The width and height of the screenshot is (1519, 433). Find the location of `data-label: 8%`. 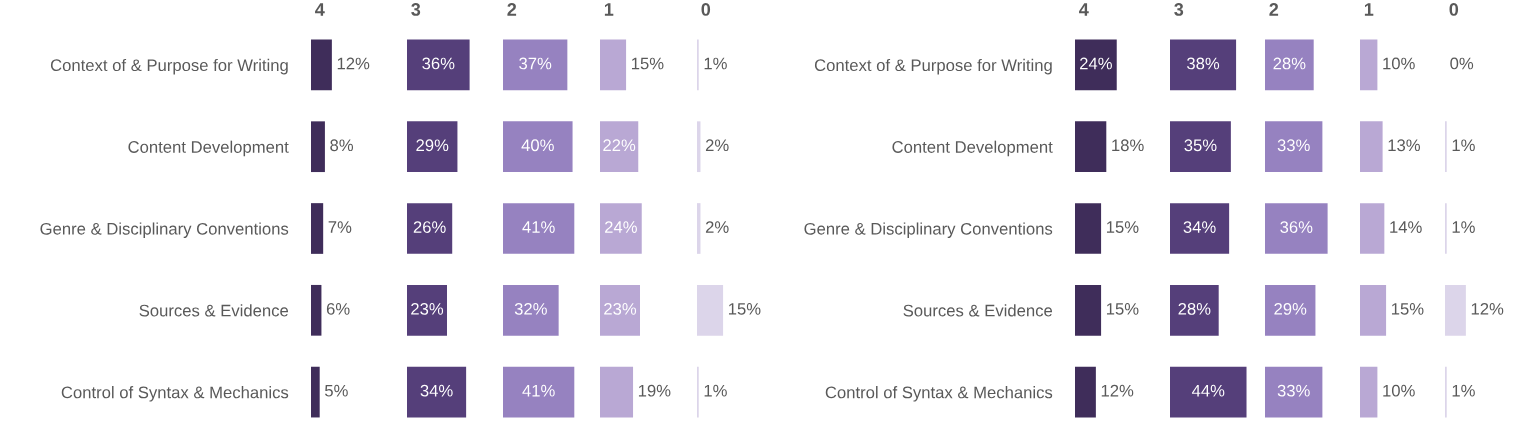

data-label: 8% is located at coordinates (342, 145).